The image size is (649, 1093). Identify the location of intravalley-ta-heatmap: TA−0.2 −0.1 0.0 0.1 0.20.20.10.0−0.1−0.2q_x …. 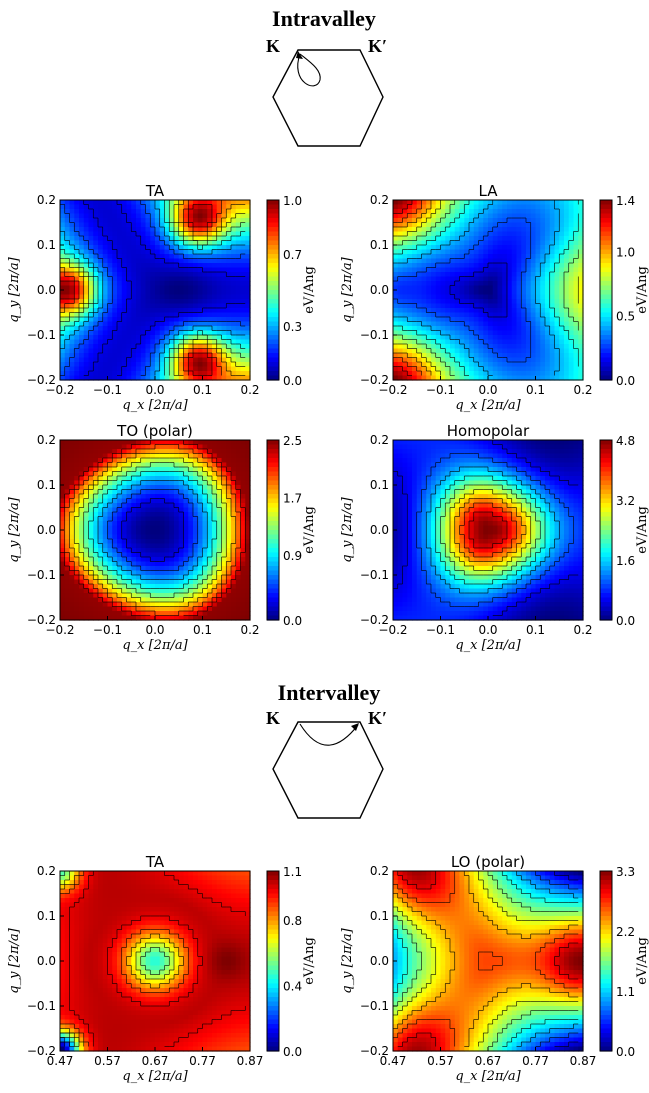
(162, 297).